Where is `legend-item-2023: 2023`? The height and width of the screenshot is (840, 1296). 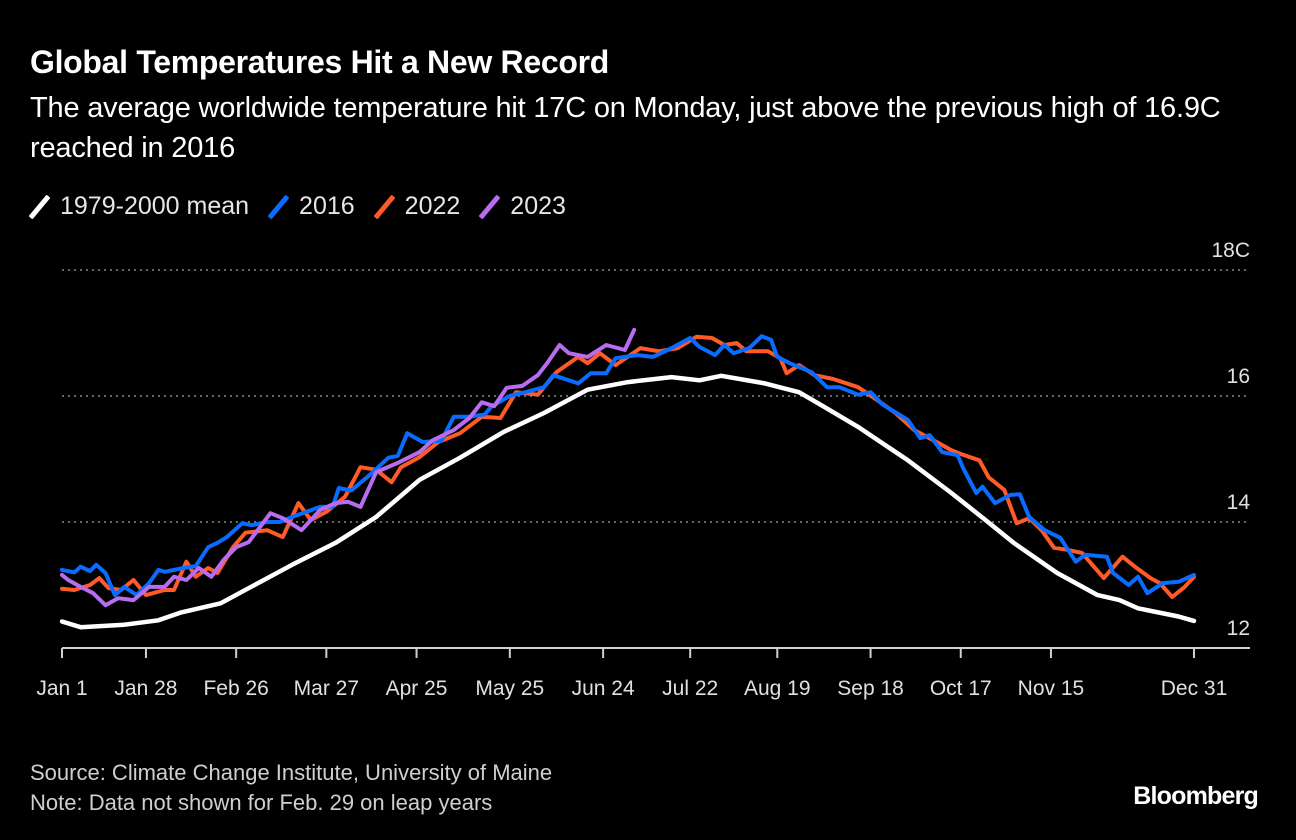
legend-item-2023: 2023 is located at coordinates (522, 206).